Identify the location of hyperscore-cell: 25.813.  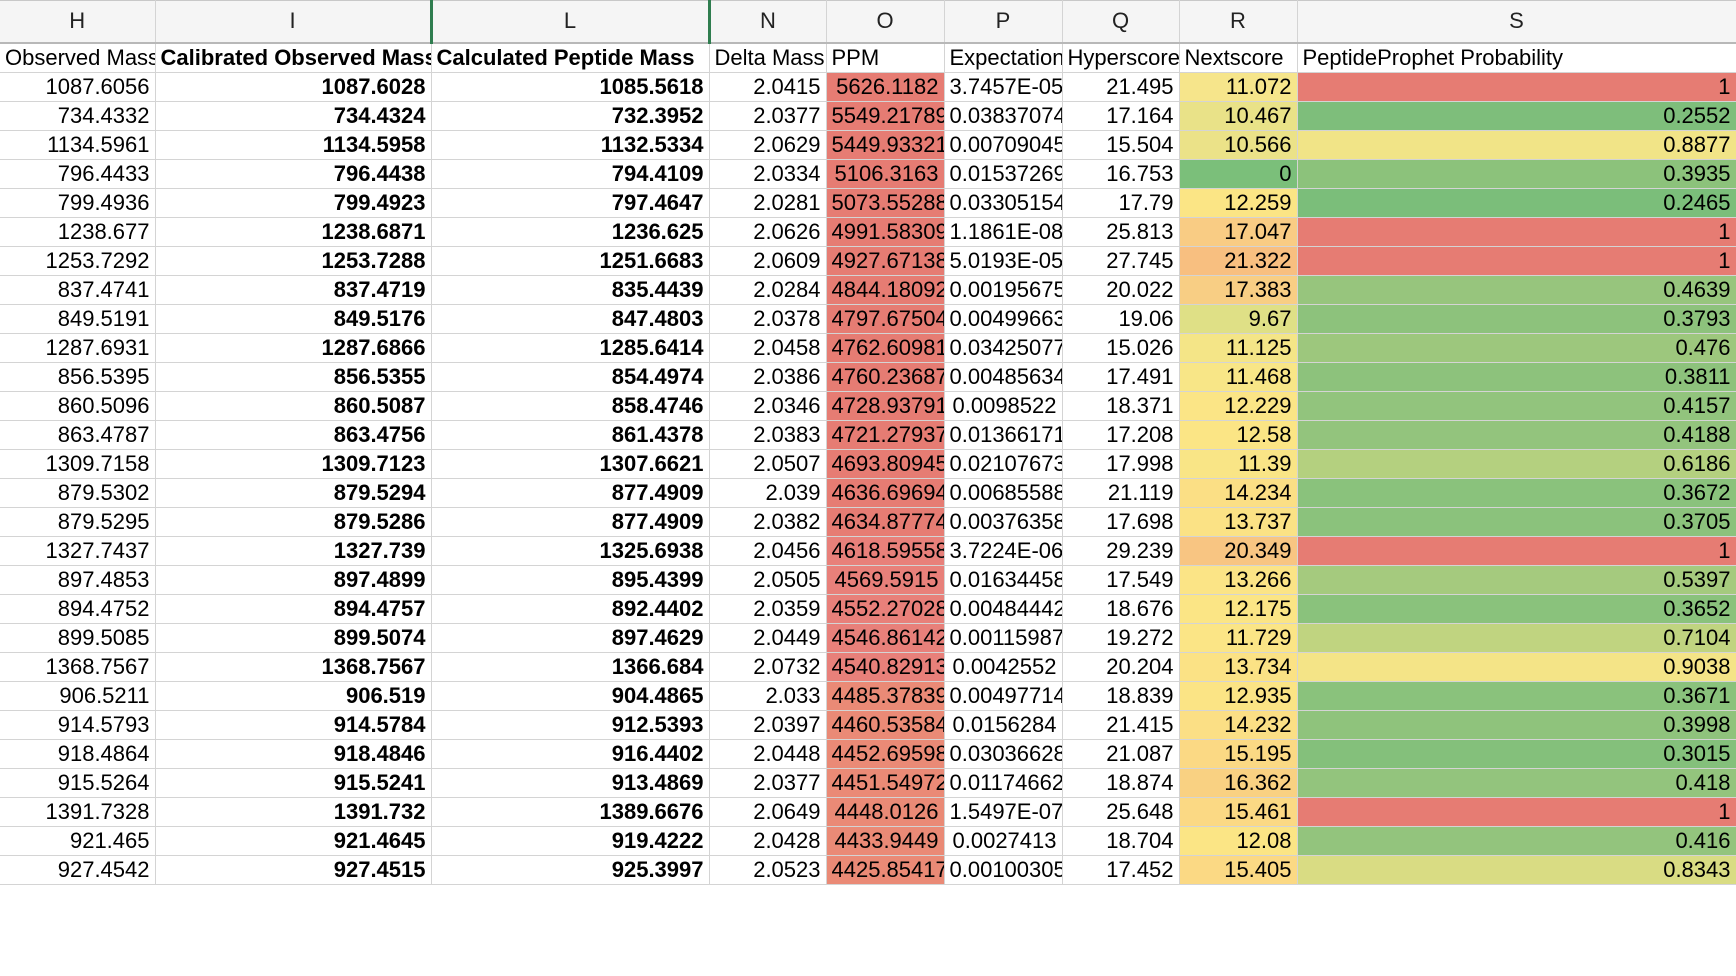
(1121, 232).